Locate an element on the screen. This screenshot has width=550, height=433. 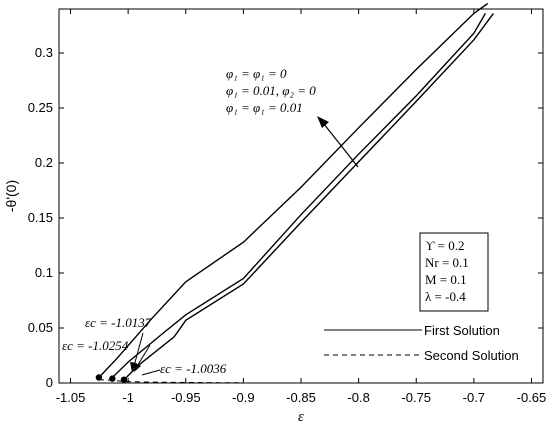
parameter-lambda: λ = -0.4 is located at coordinates (445, 296).